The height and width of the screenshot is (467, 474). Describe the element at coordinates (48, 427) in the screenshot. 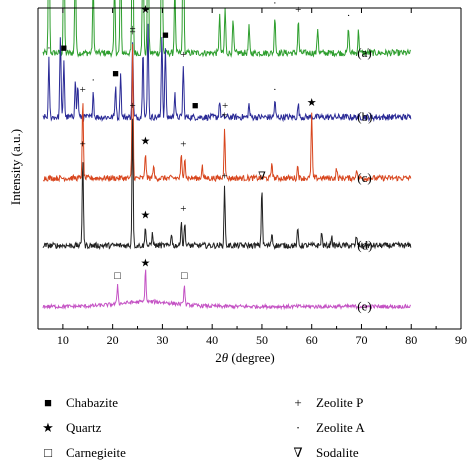

I see `legend-symbol: ★` at that location.